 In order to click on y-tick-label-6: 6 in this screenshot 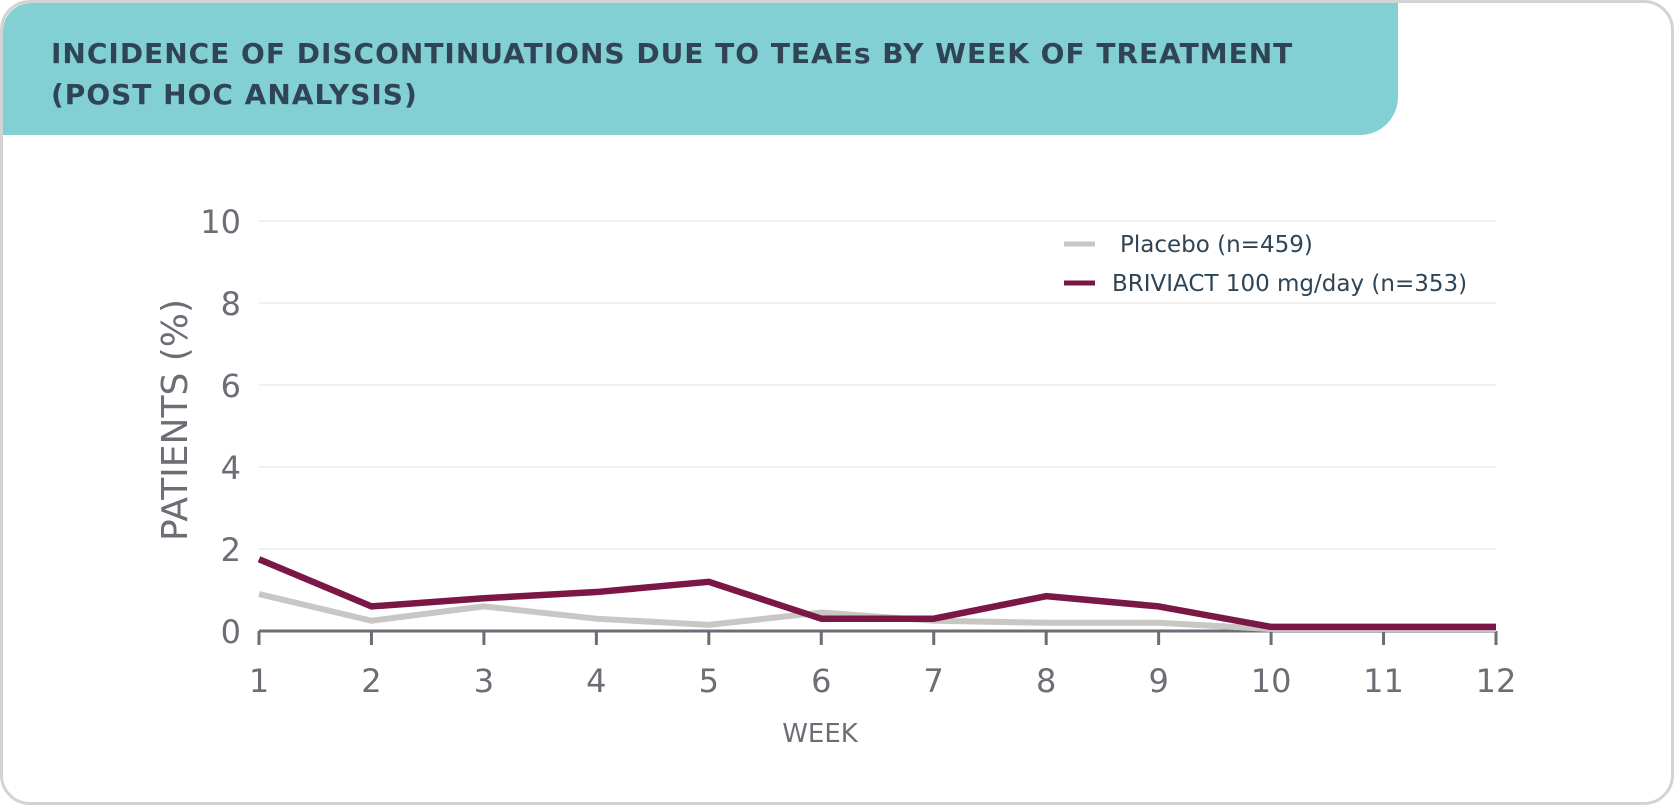, I will do `click(231, 386)`.